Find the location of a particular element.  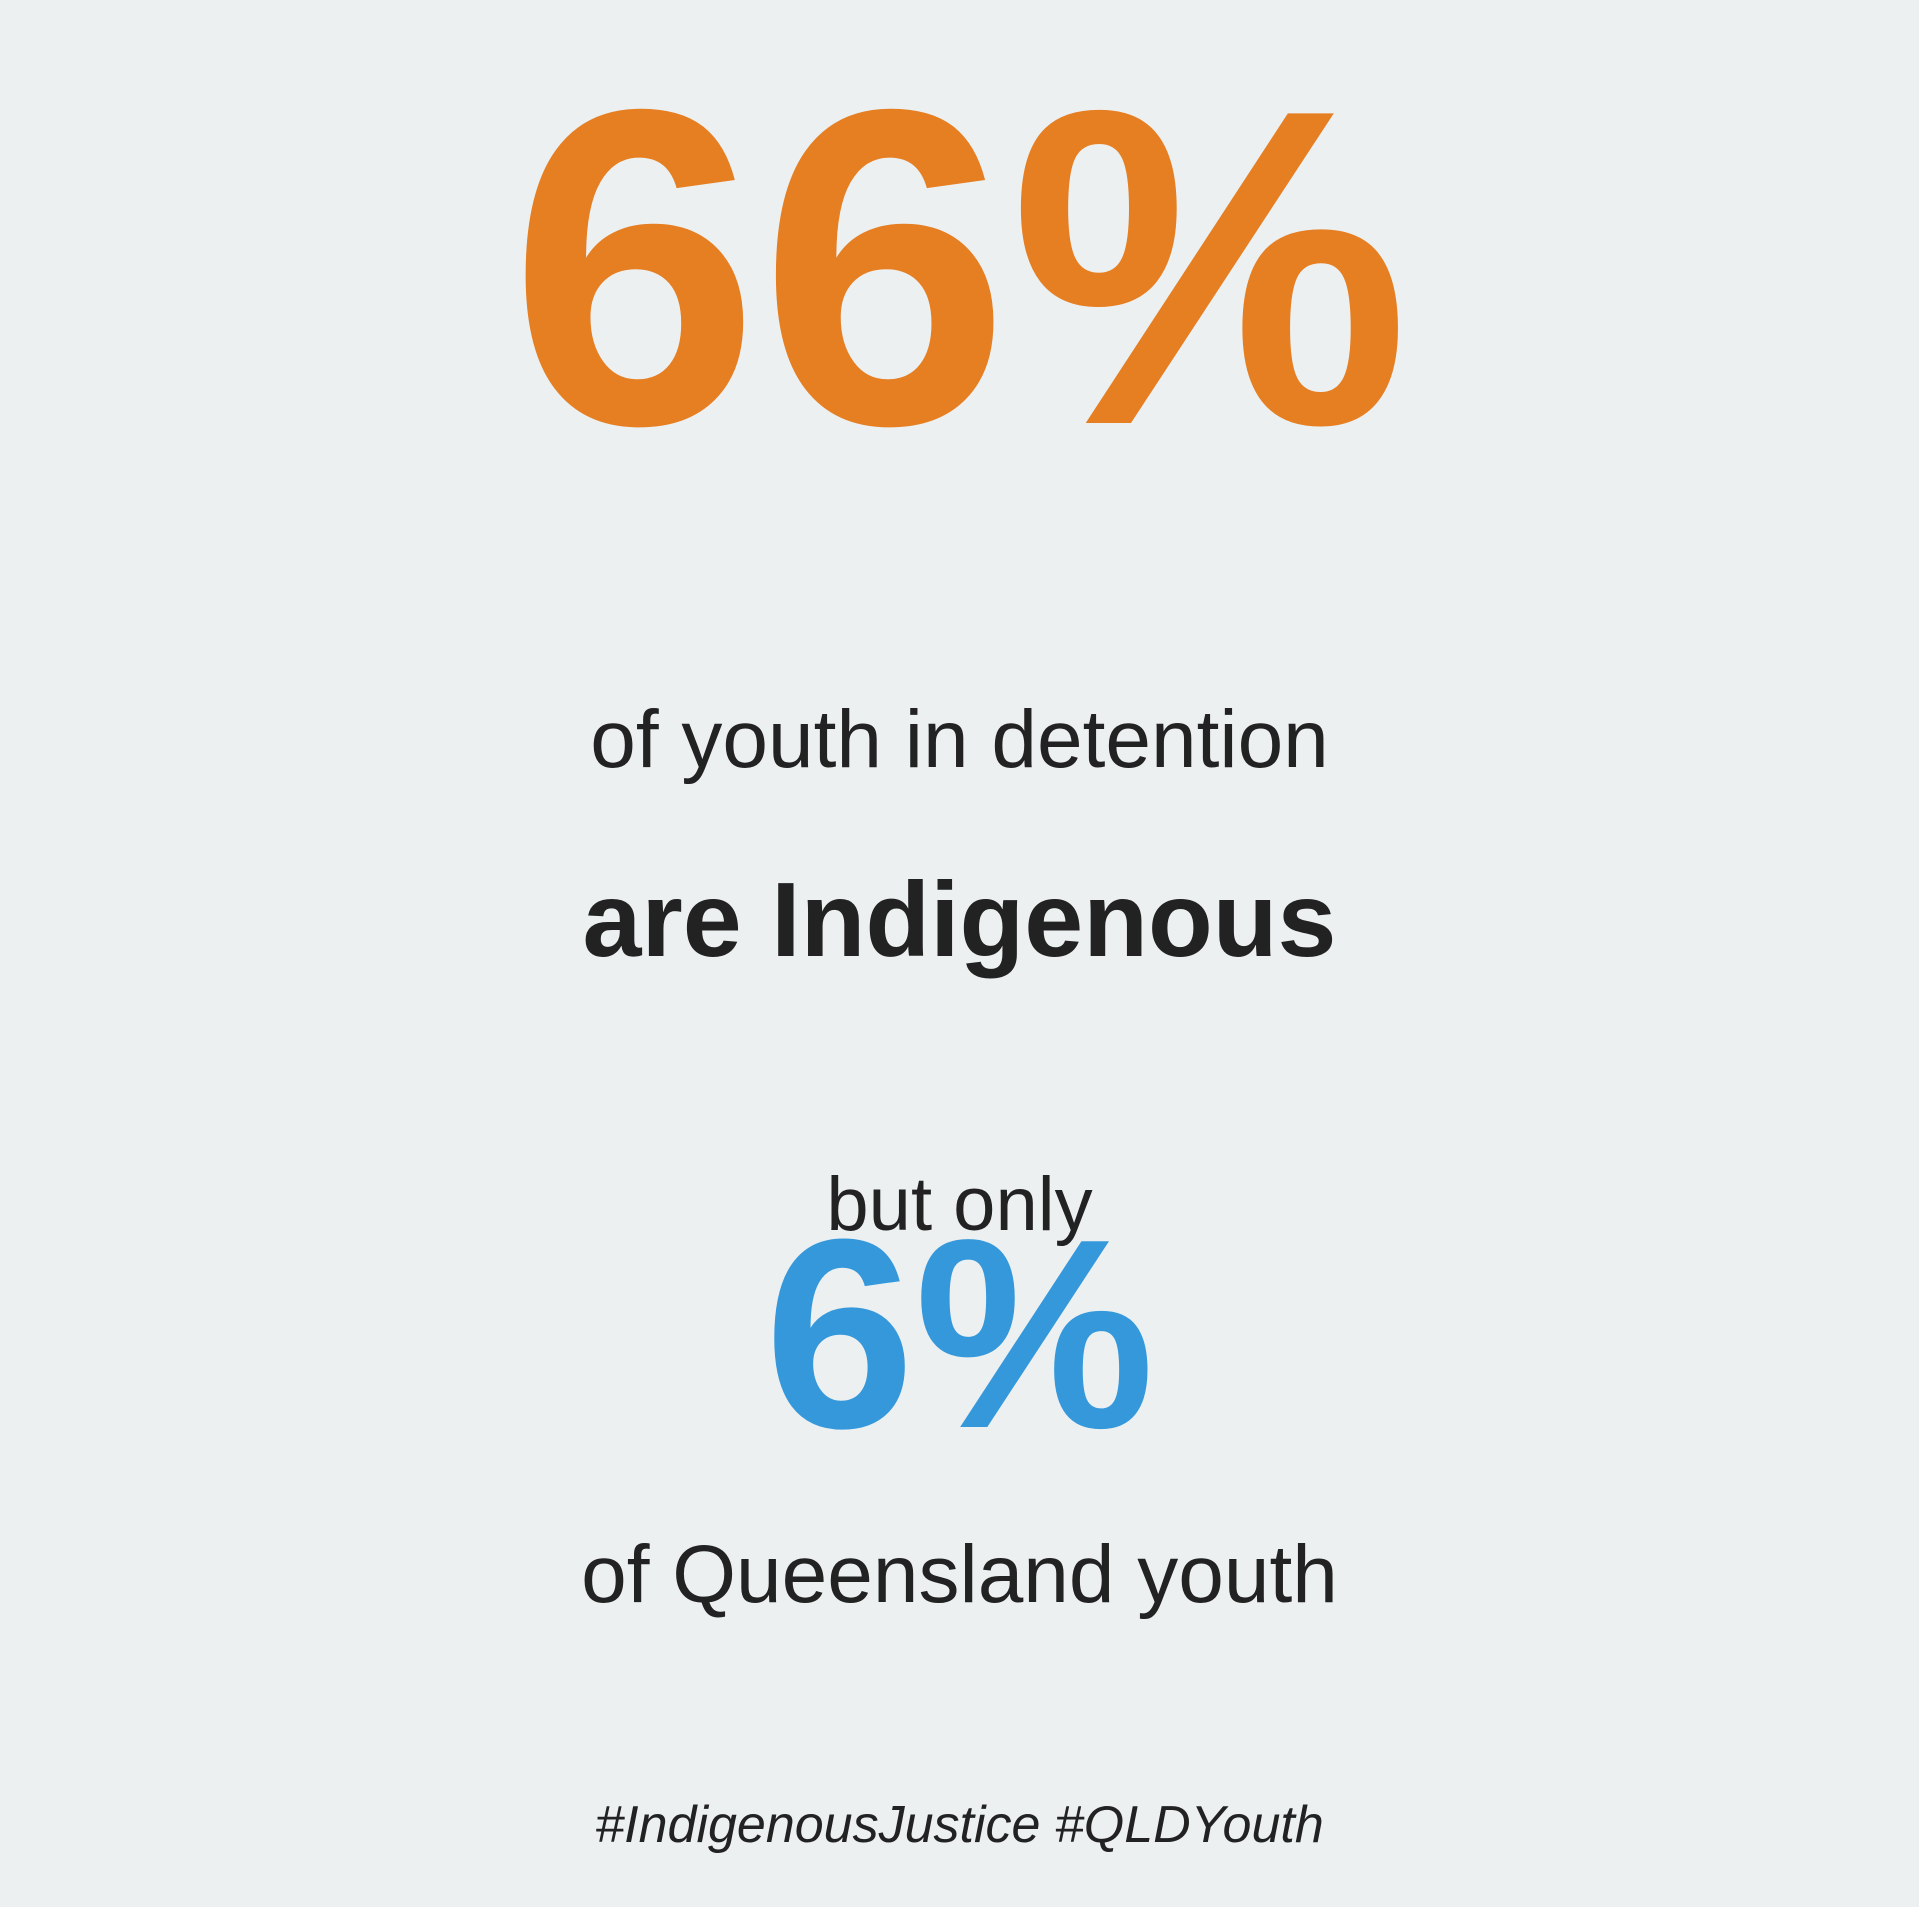

detention-description: of youth in detention is located at coordinates (959, 739).